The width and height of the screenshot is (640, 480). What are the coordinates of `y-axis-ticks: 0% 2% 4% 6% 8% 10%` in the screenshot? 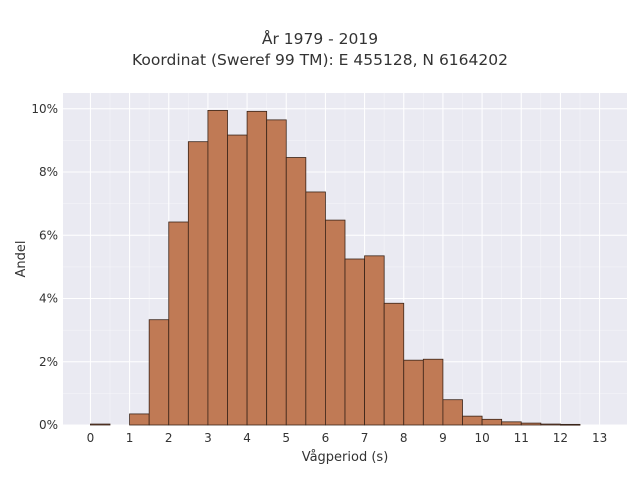 It's located at (44, 267).